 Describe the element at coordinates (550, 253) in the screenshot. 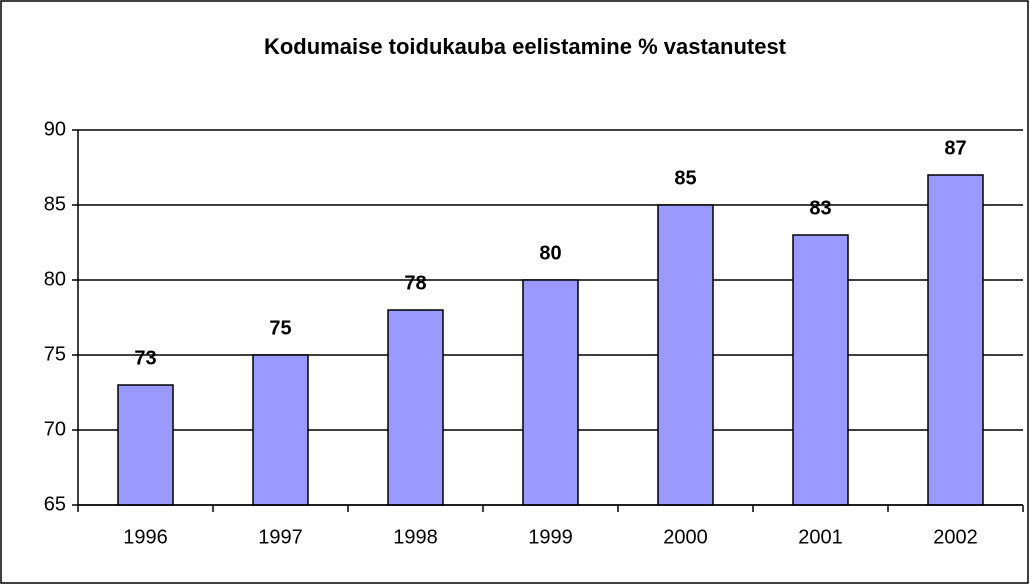

I see `data-label: 80` at that location.